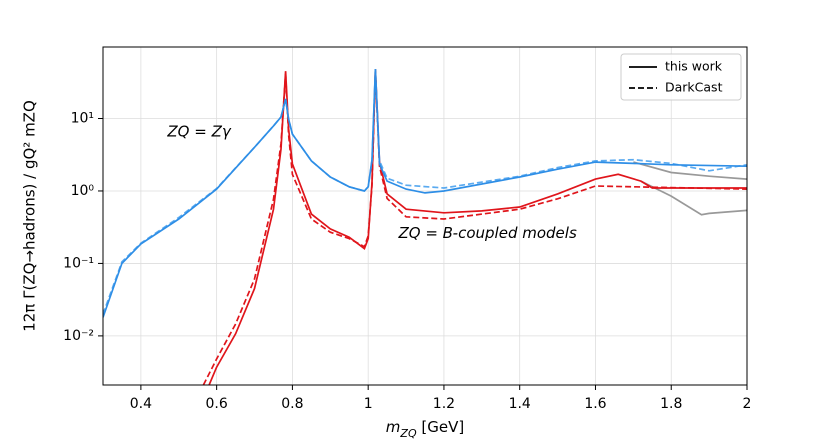  What do you see at coordinates (78, 263) in the screenshot?
I see `y-tick-label: 10⁻¹` at bounding box center [78, 263].